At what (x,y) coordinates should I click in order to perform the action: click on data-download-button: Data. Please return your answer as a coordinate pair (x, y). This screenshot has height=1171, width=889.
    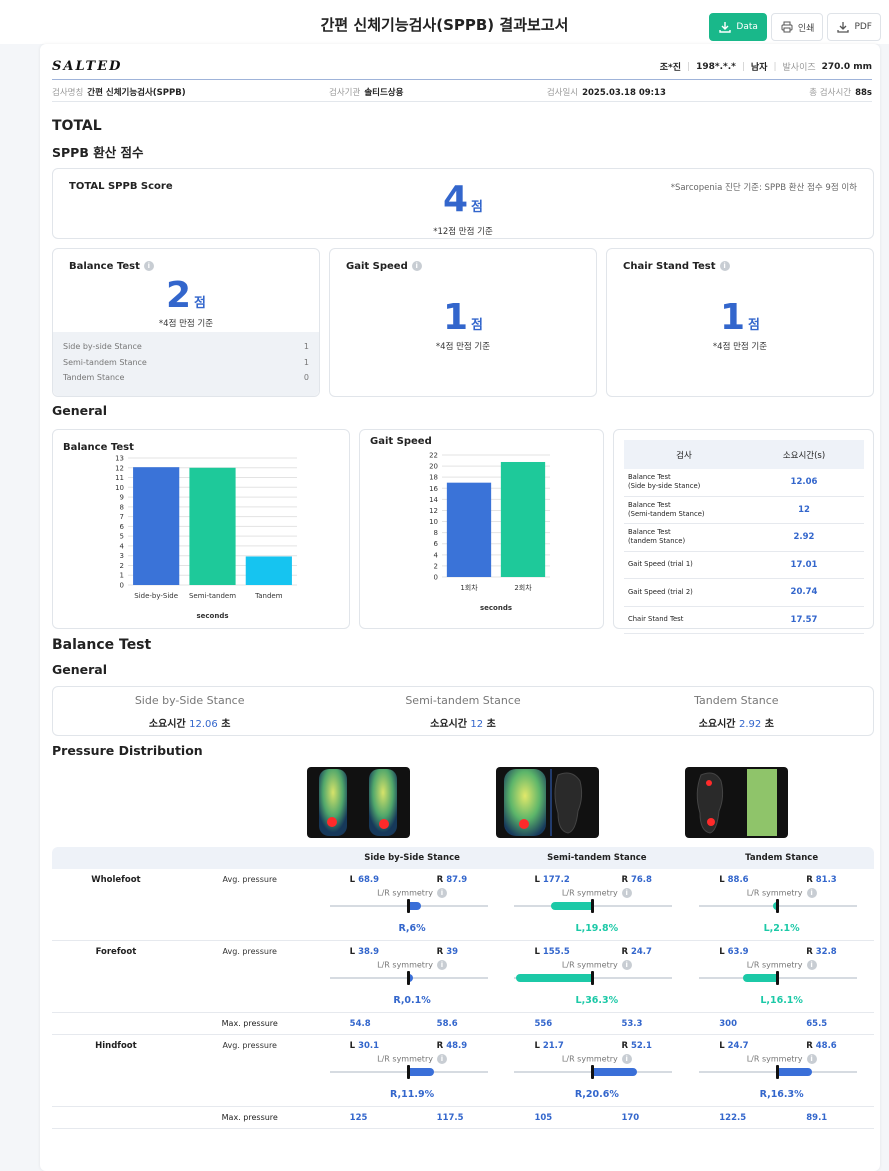
    Looking at the image, I should click on (738, 27).